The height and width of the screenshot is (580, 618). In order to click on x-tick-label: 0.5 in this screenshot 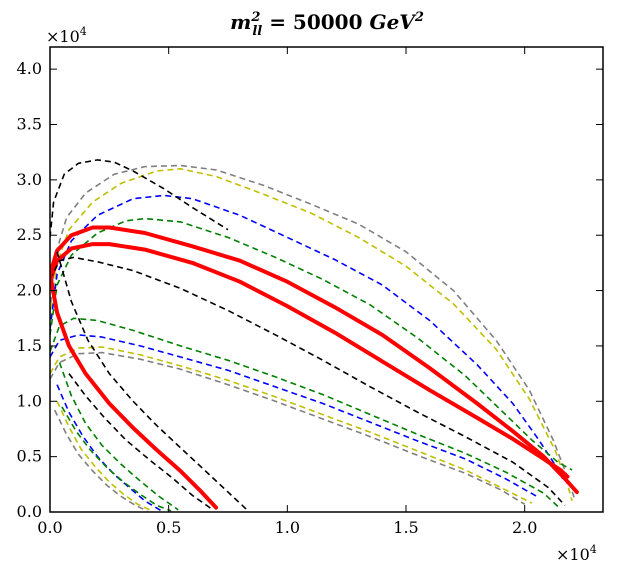, I will do `click(168, 527)`.